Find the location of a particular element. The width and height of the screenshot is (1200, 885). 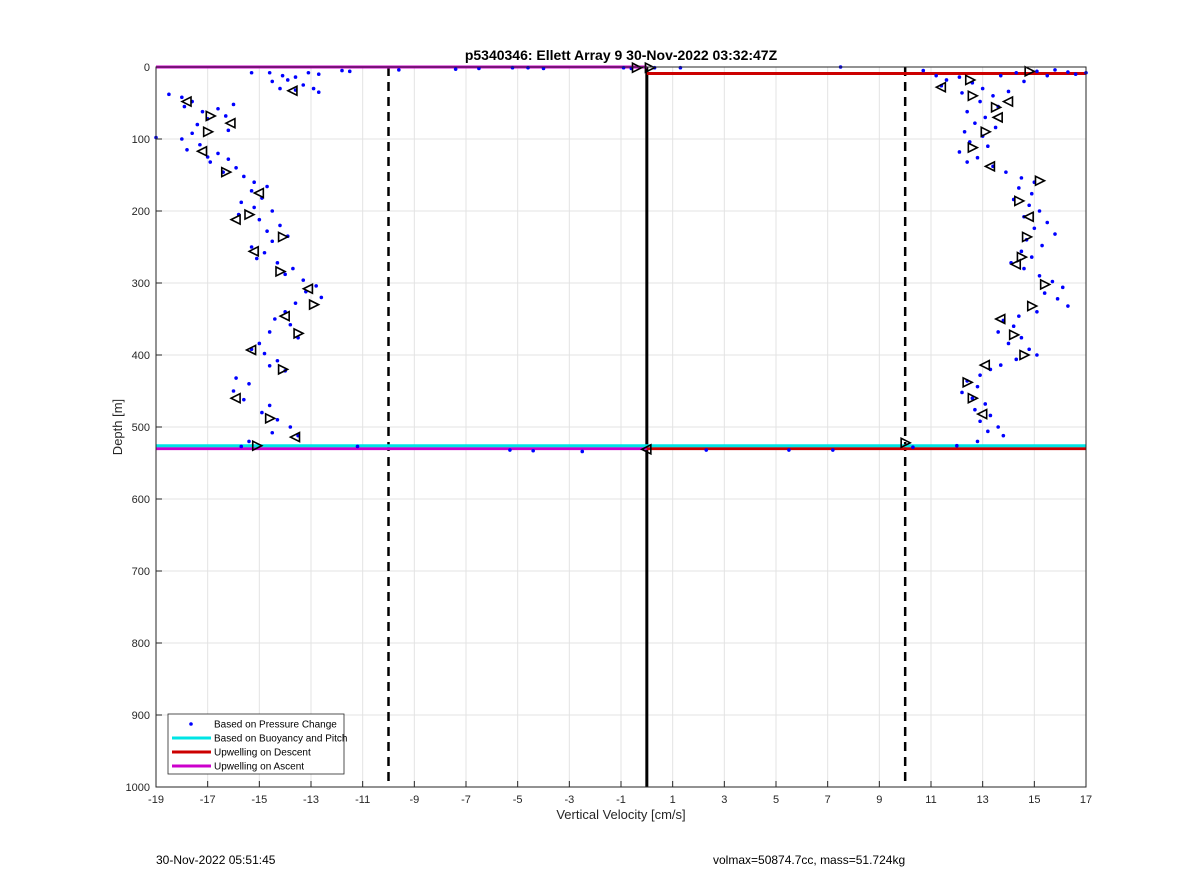

legend-entry-label: Upwelling on Descent is located at coordinates (262, 753).